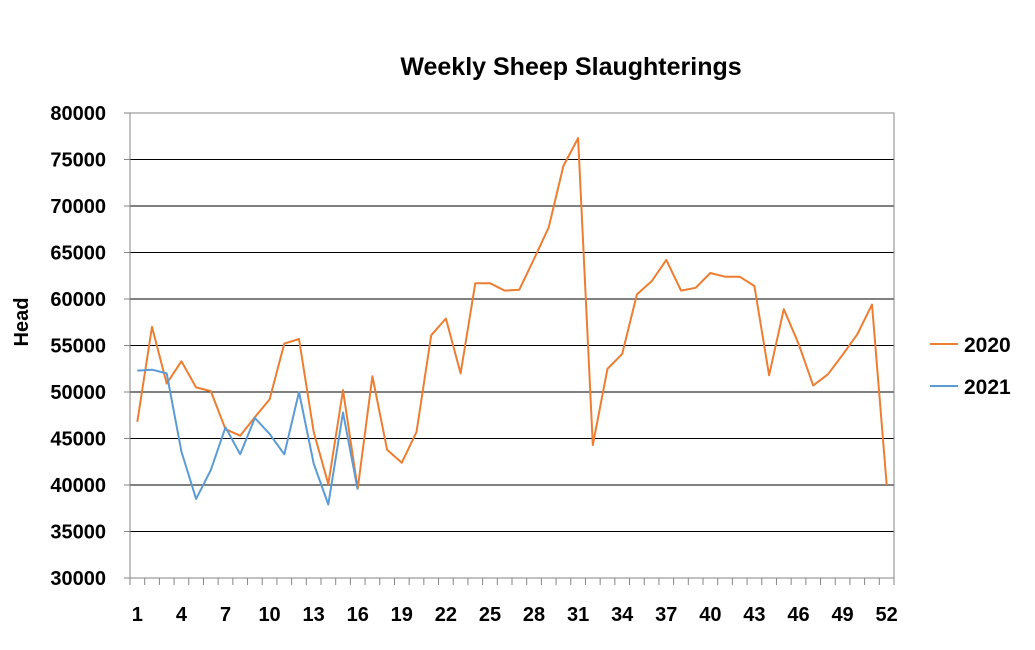  I want to click on x-tick-label: 16, so click(358, 615).